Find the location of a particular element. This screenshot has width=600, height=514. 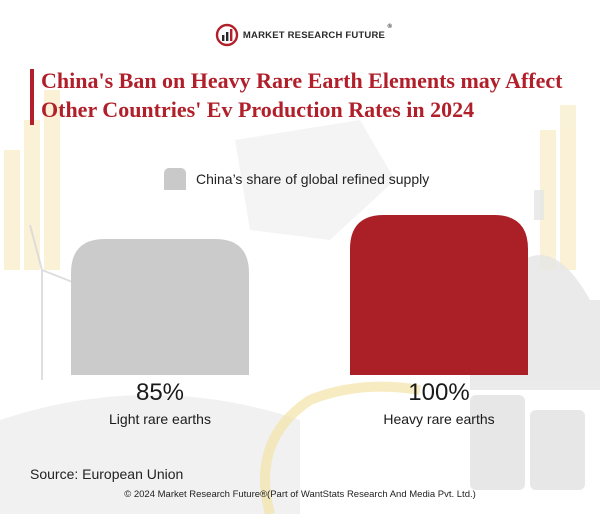

brand-name: MARKET RESEARCH FUTURE ® is located at coordinates (317, 32).